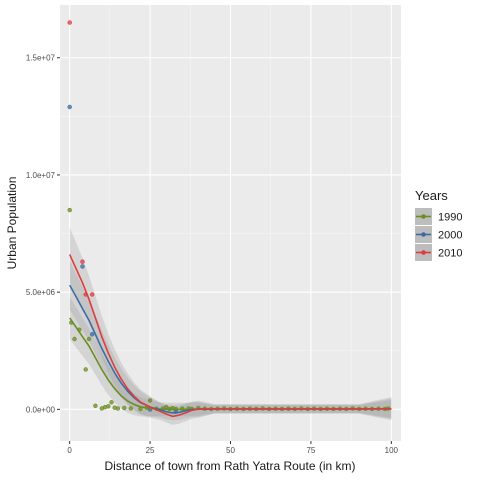  I want to click on x-tick-label: 0, so click(69, 450).